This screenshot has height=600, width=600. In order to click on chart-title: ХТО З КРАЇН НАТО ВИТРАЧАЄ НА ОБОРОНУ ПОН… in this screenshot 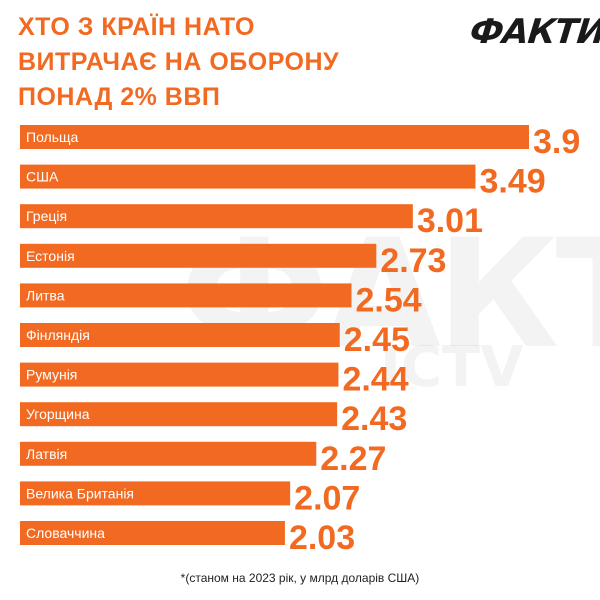, I will do `click(178, 62)`.